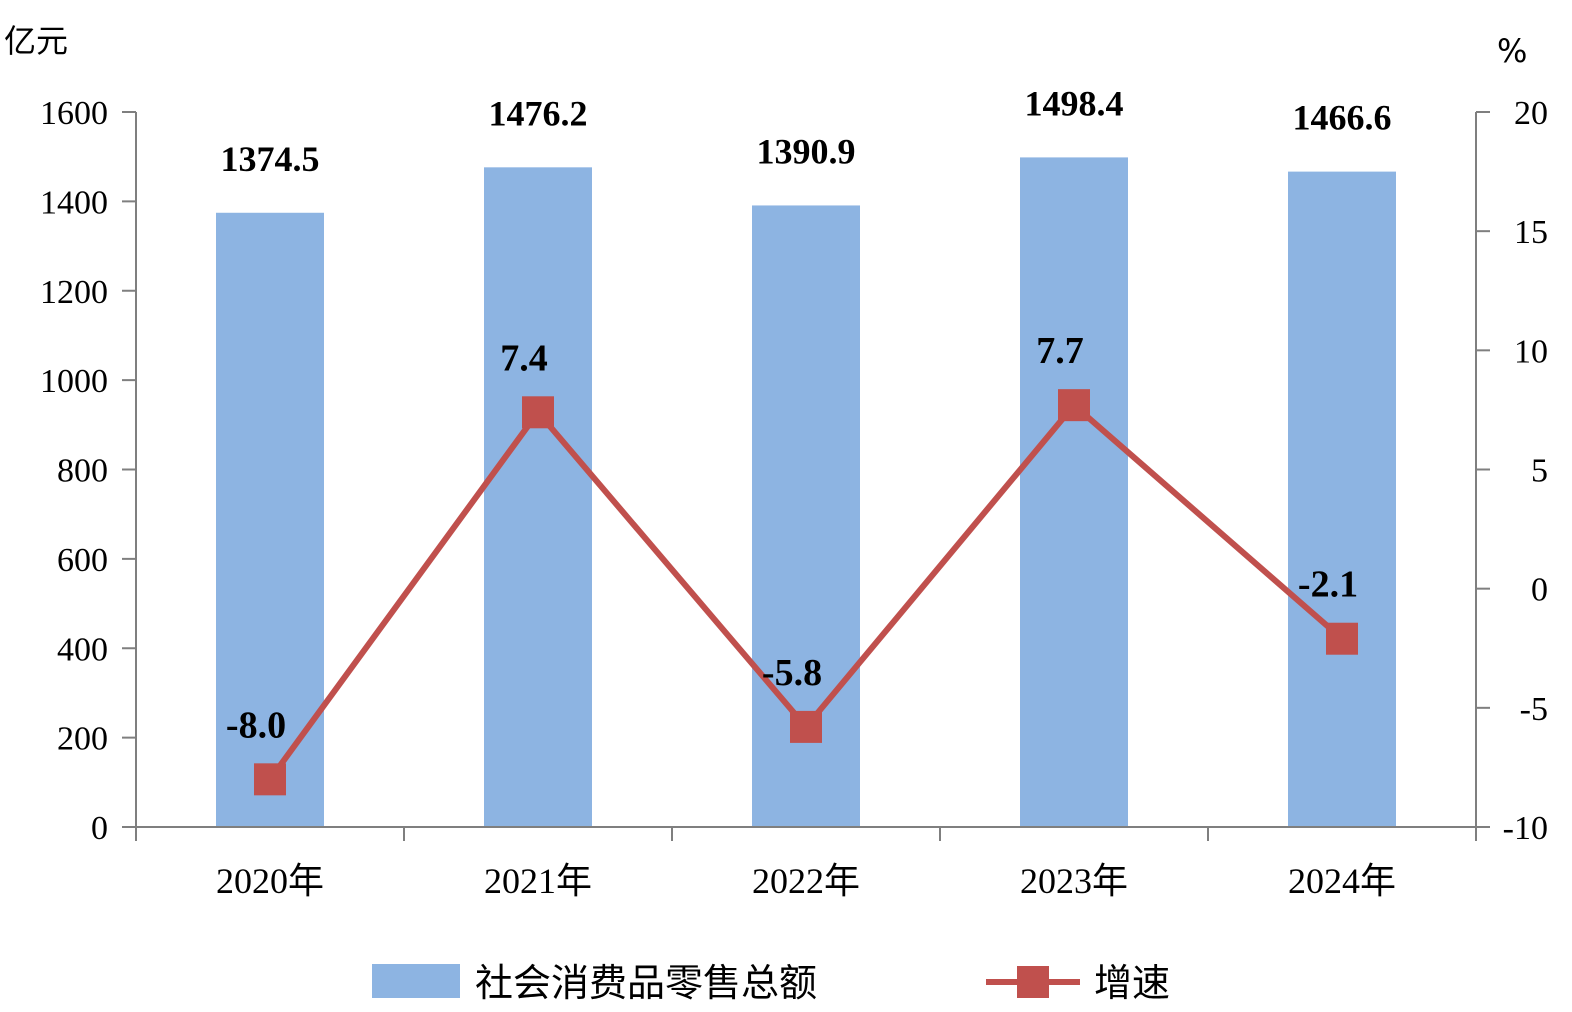 This screenshot has height=1012, width=1572. I want to click on left-tick-label-0: 0, so click(99, 828).